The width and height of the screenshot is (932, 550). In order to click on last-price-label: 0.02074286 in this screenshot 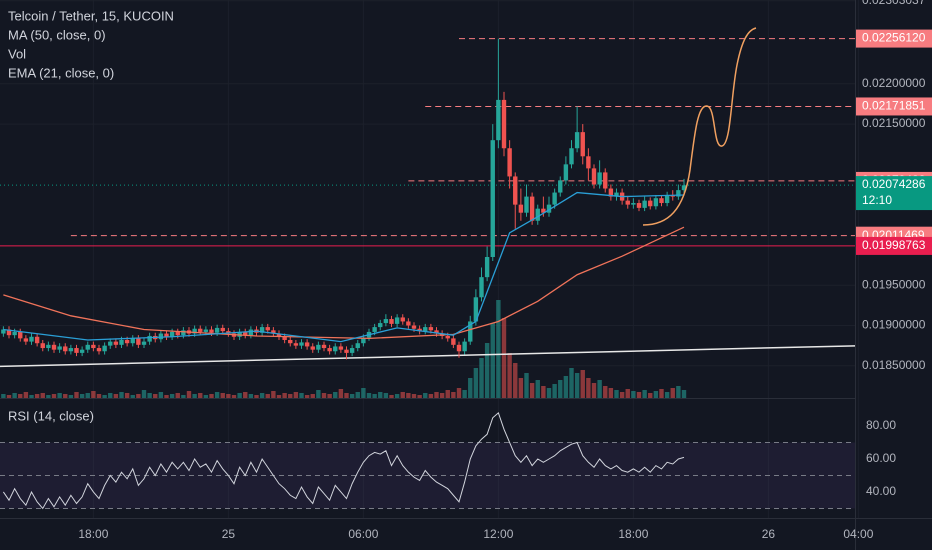, I will do `click(894, 184)`.